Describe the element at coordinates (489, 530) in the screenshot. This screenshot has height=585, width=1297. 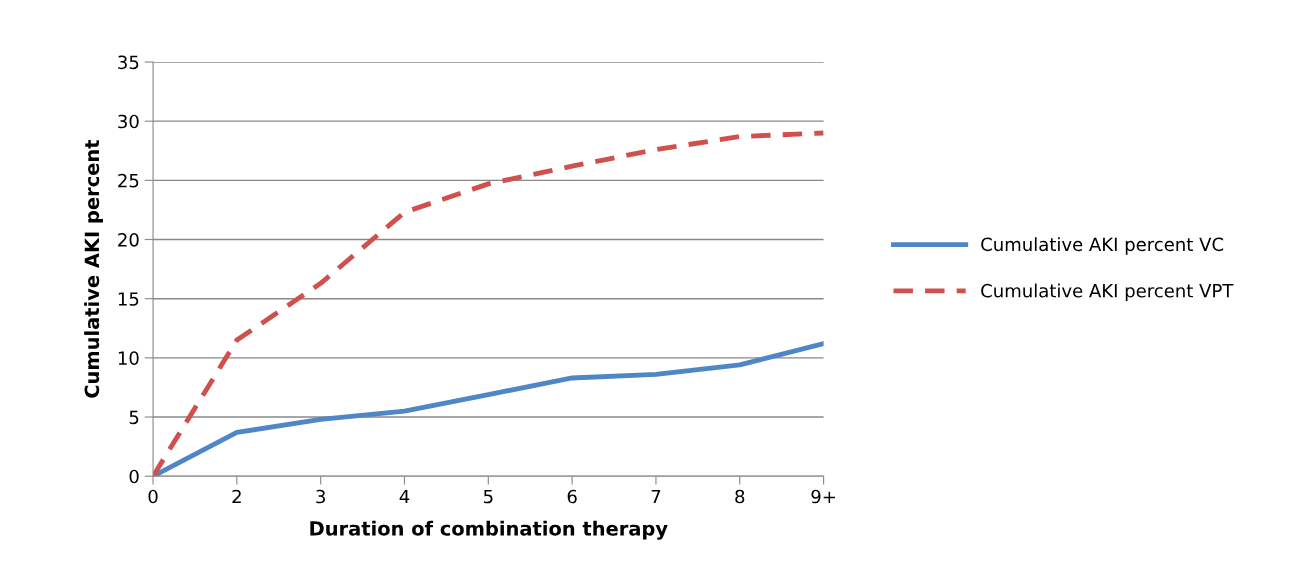
I see `x-axis-title: Duration of combination therapy` at that location.